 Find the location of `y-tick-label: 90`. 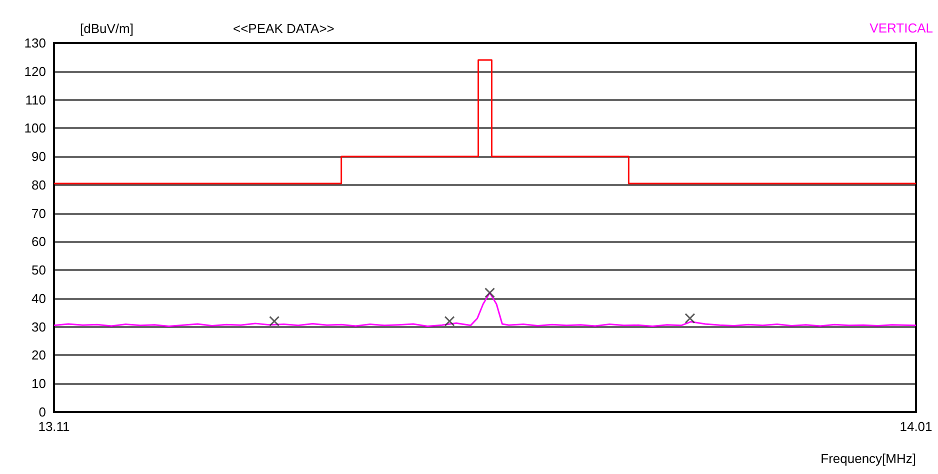

y-tick-label: 90 is located at coordinates (39, 156).